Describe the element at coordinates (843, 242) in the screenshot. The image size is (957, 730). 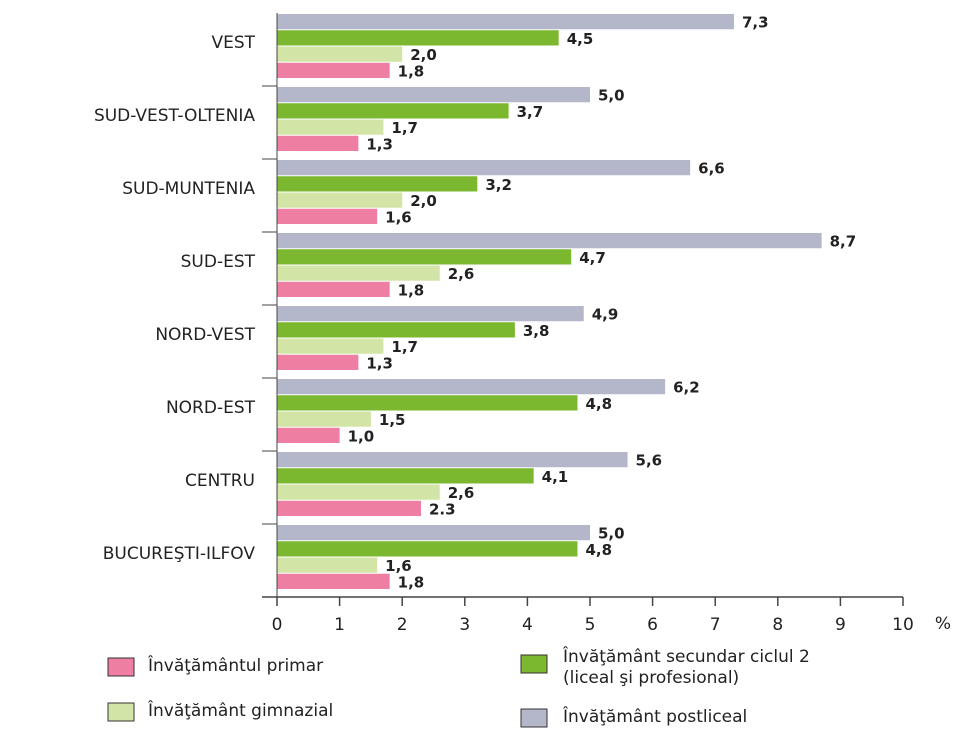
I see `value-label: 8,7` at that location.